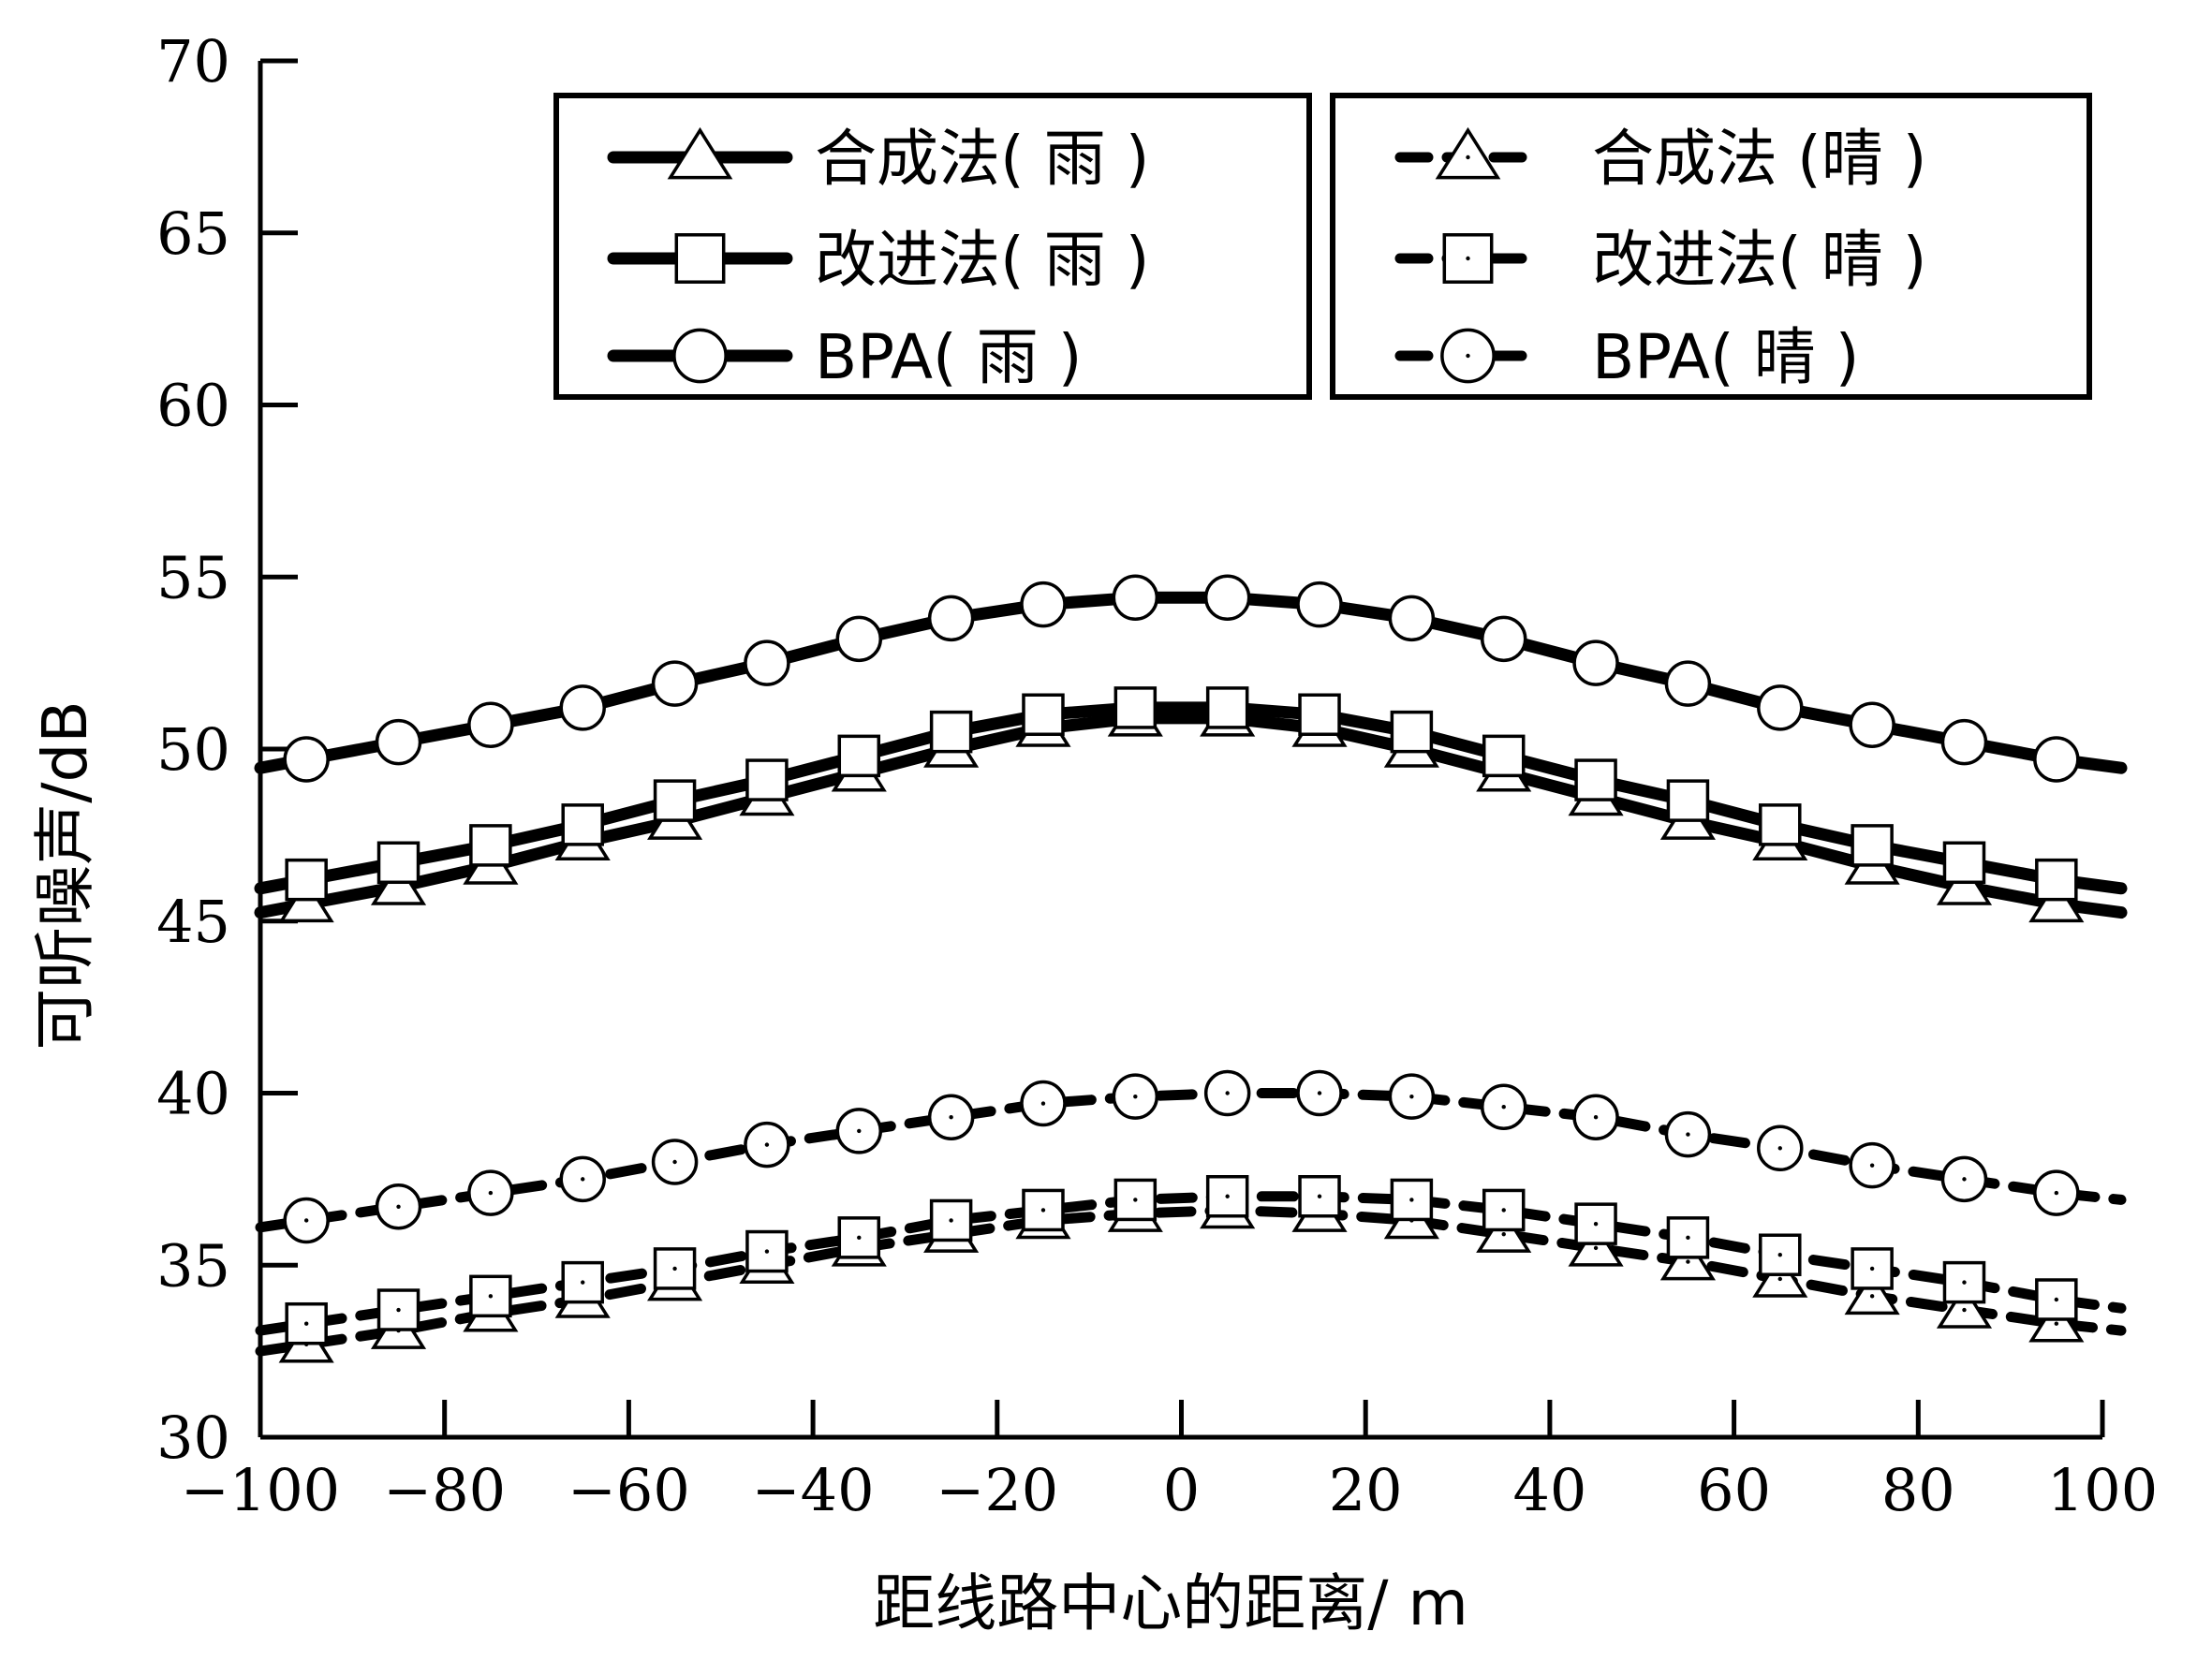  I want to click on legend-label-4: 合成法 (晴 ), so click(1759, 159).